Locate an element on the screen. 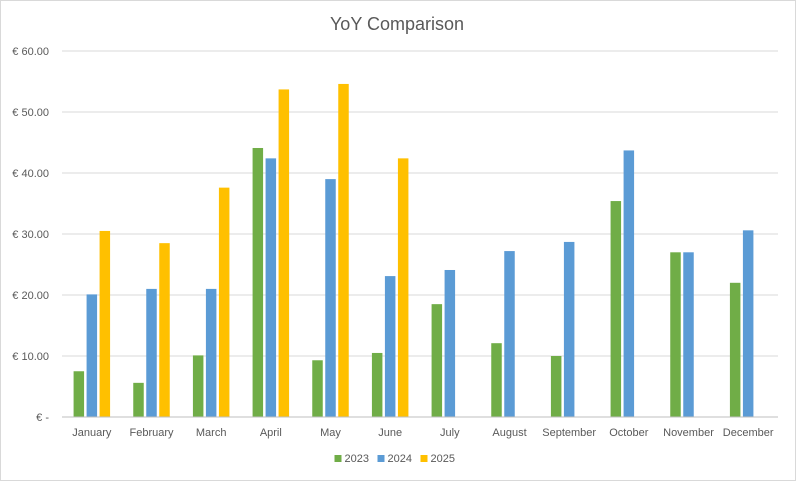 This screenshot has height=481, width=796. bar-2024-october is located at coordinates (629, 283).